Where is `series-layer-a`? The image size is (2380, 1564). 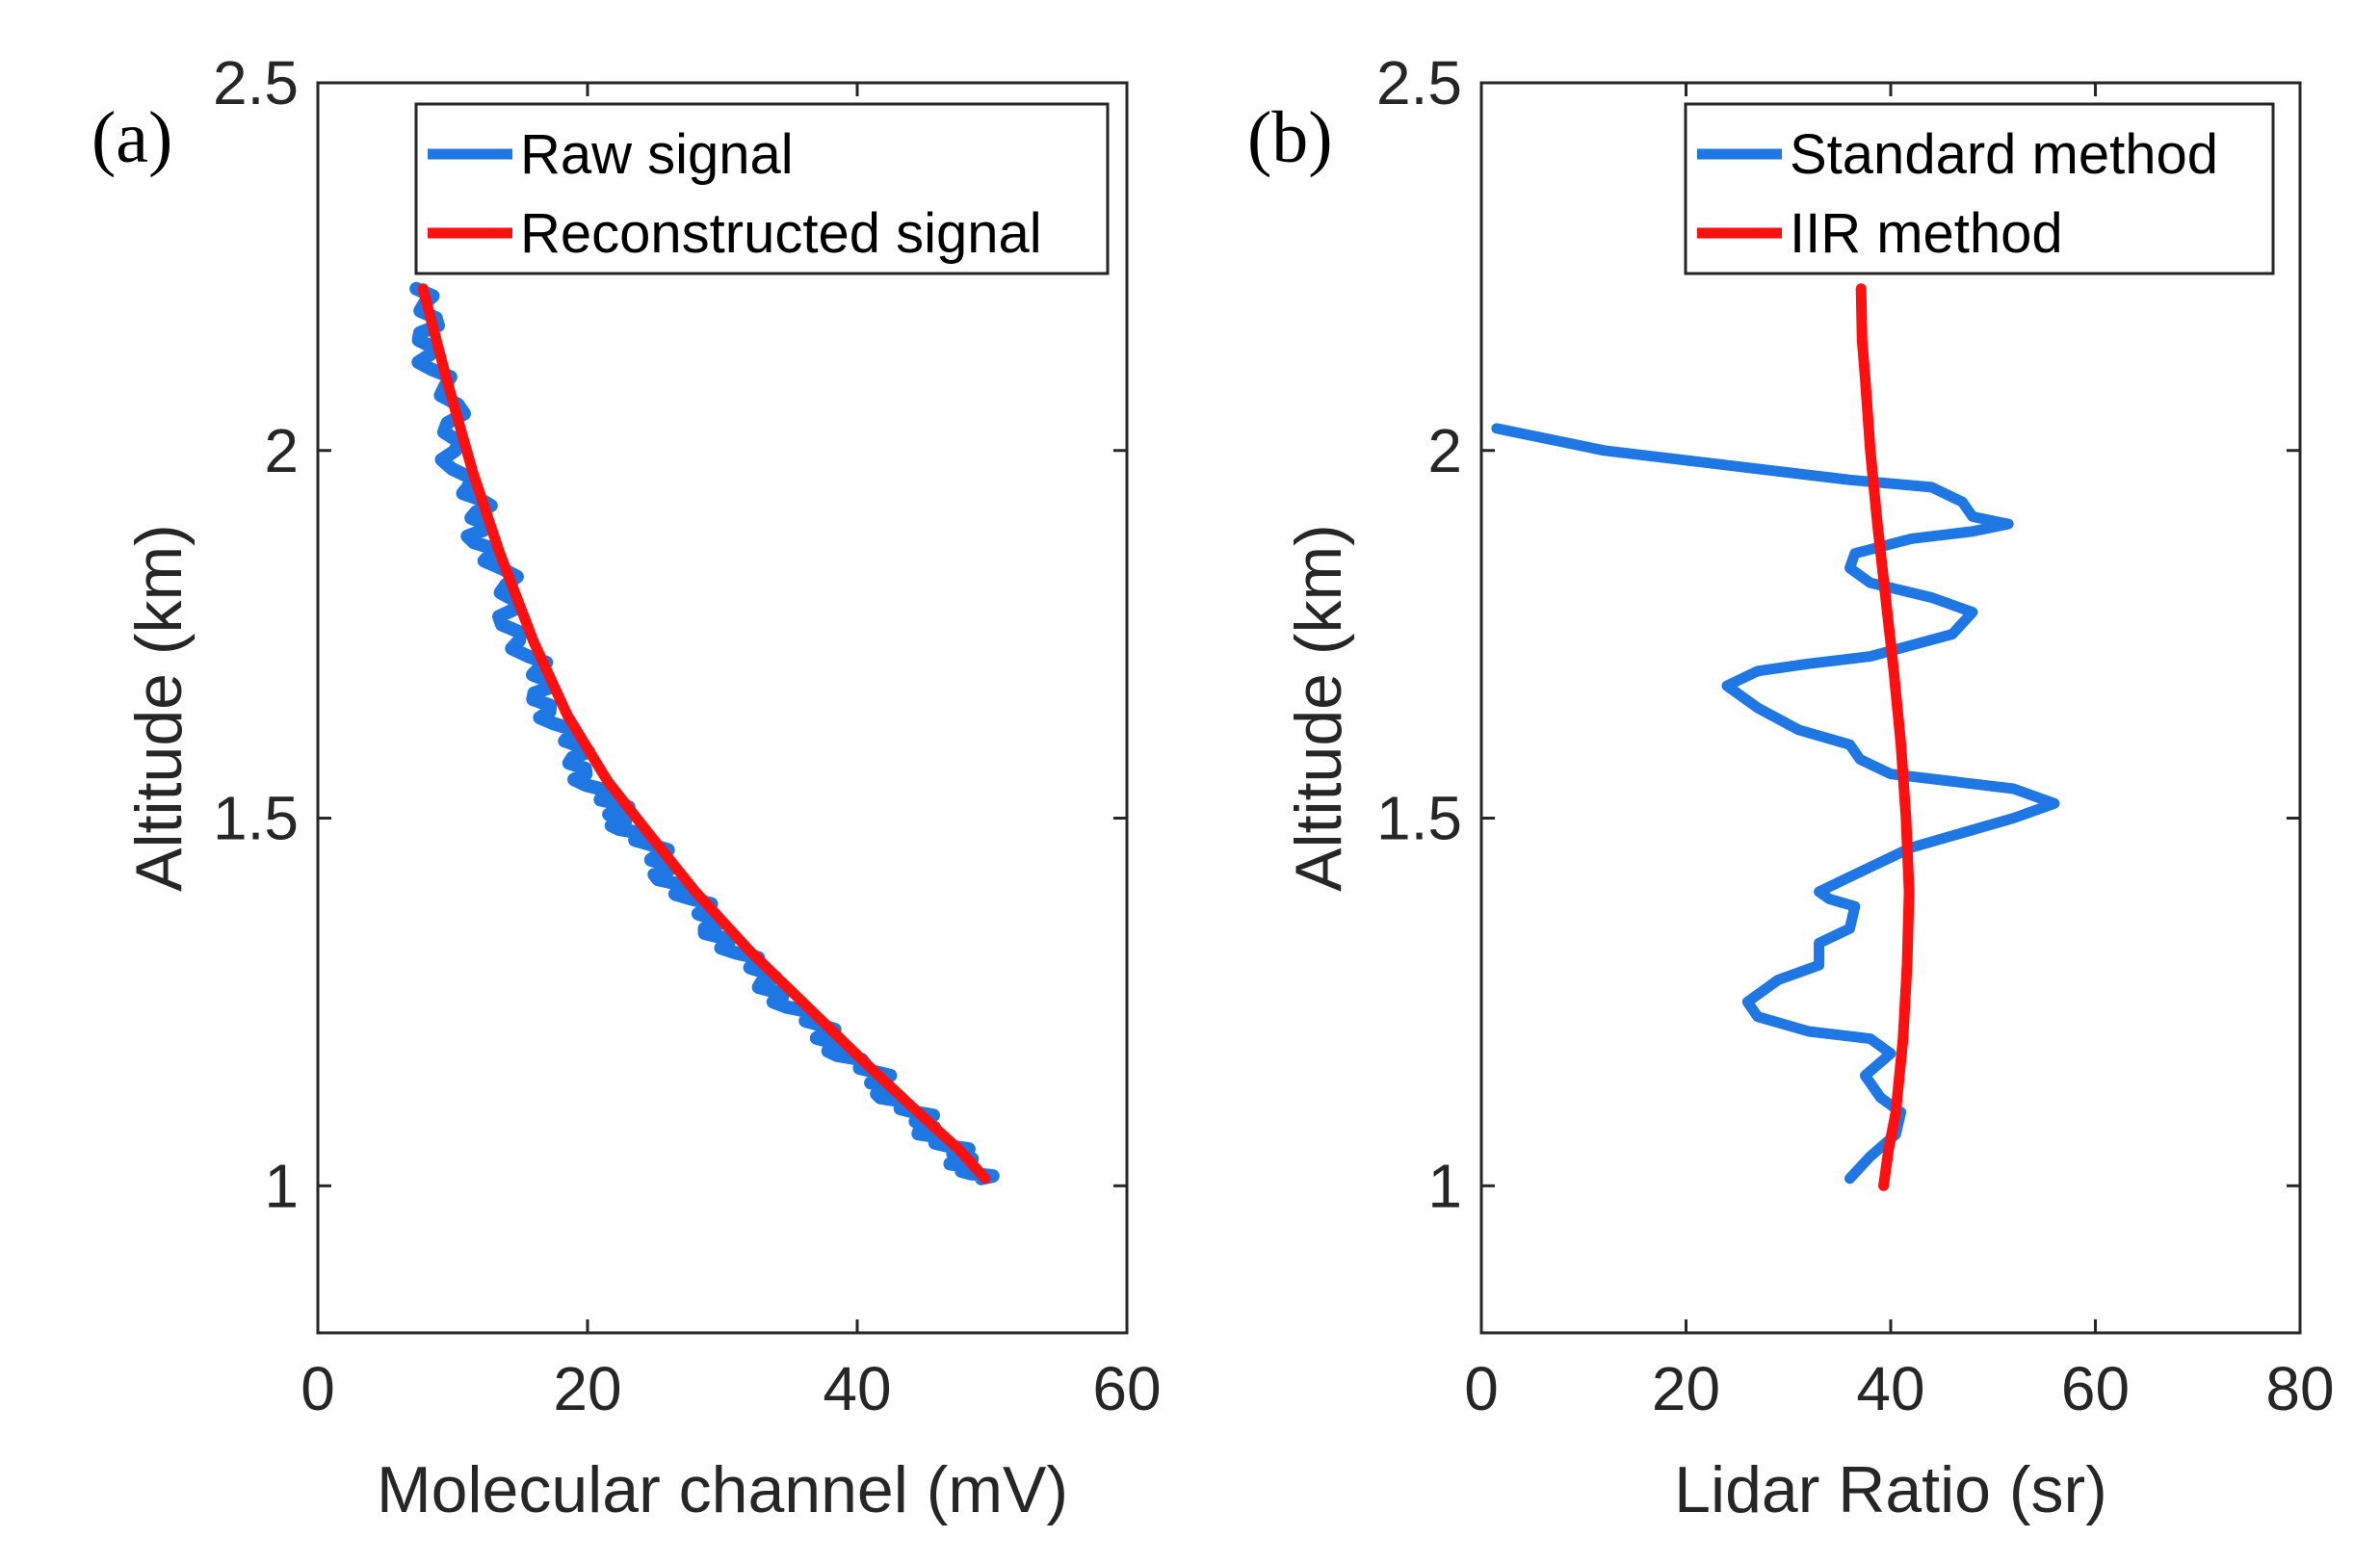 series-layer-a is located at coordinates (705, 734).